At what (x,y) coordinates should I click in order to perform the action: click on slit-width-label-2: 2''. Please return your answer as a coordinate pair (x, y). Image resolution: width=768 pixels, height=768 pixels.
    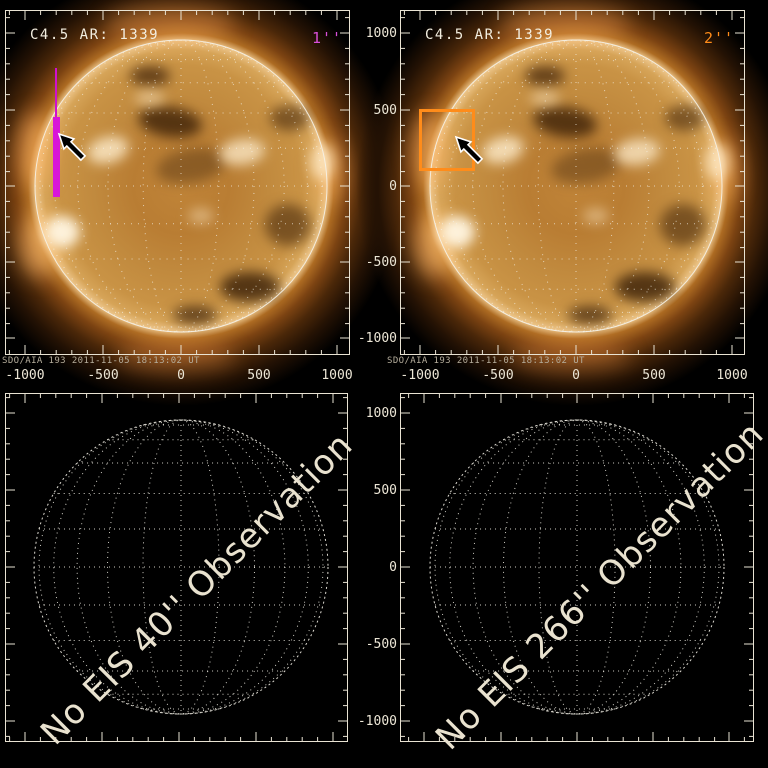
    Looking at the image, I should click on (719, 38).